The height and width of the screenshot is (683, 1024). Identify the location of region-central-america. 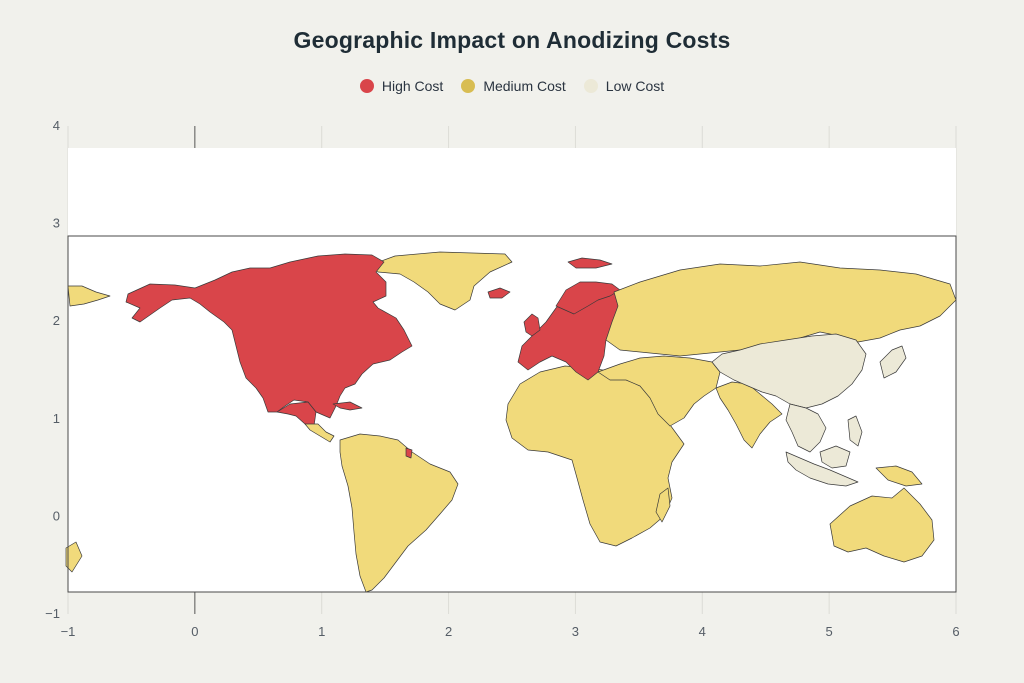
(319, 433).